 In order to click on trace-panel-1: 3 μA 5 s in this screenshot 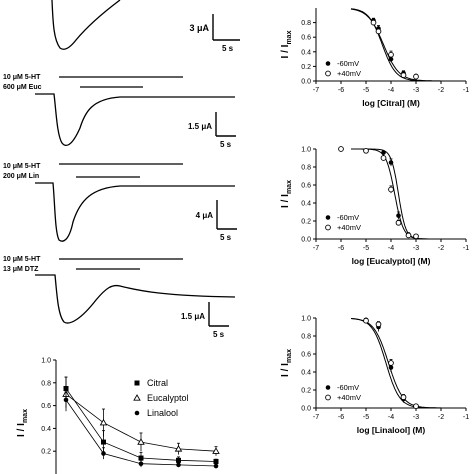, I will do `click(145, 26)`.